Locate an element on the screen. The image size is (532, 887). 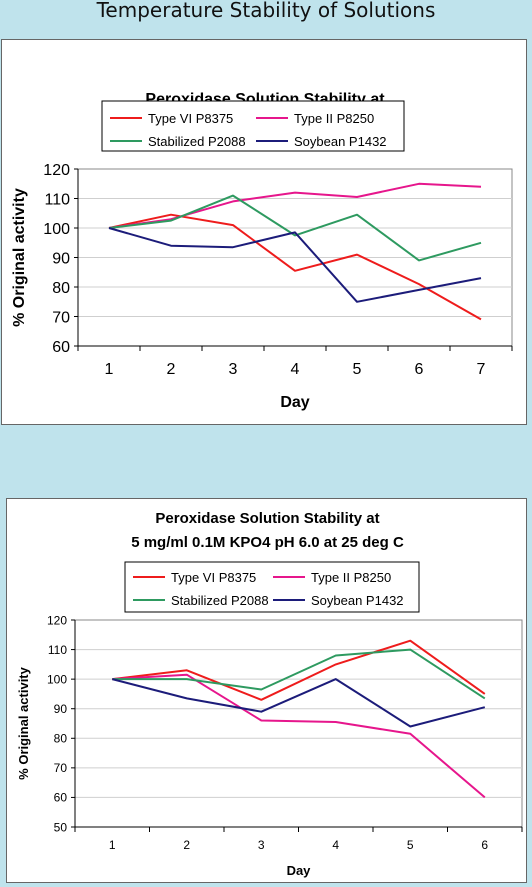
page-title: Temperature Stability of Solutions is located at coordinates (266, 11).